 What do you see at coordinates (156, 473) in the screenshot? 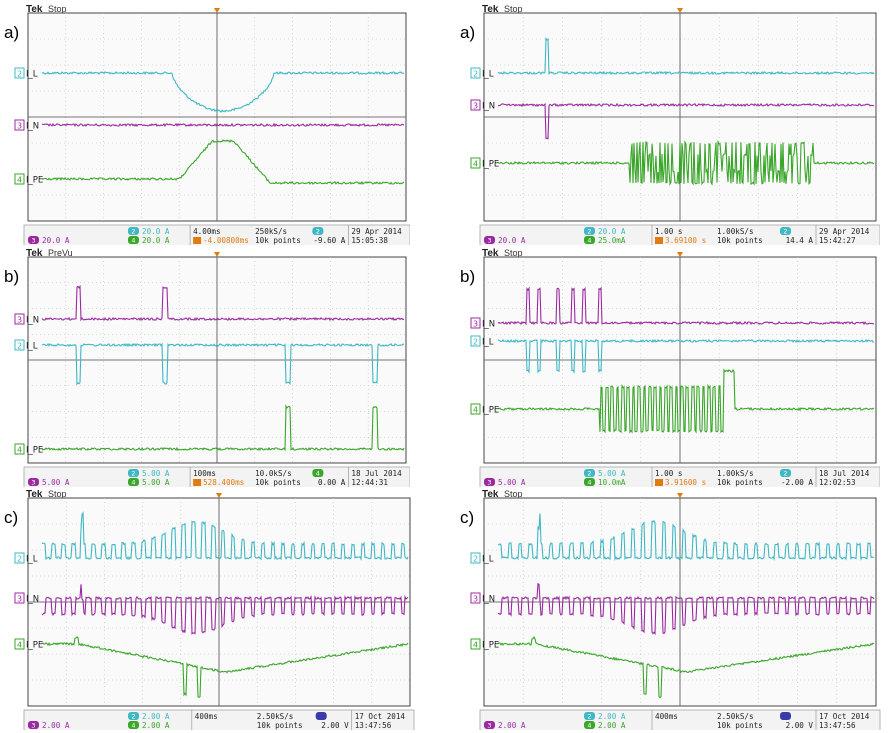
I see `ch2-scale: 5.00 A` at bounding box center [156, 473].